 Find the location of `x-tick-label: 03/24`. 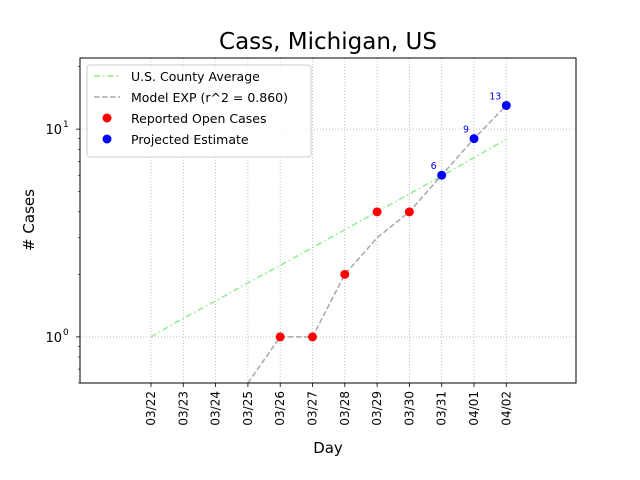

x-tick-label: 03/24 is located at coordinates (216, 408).